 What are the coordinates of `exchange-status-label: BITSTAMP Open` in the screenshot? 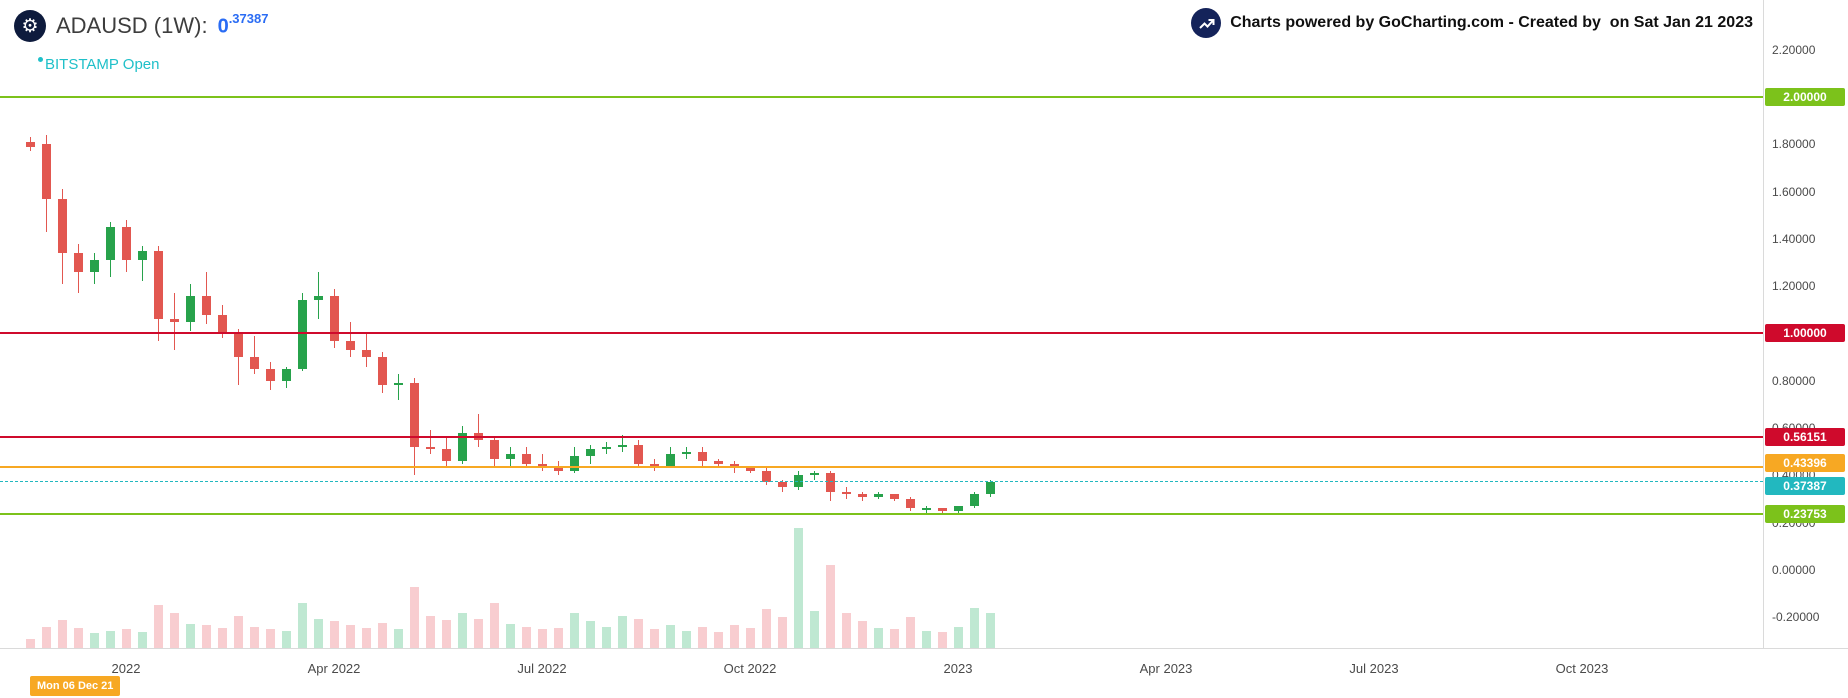 It's located at (102, 64).